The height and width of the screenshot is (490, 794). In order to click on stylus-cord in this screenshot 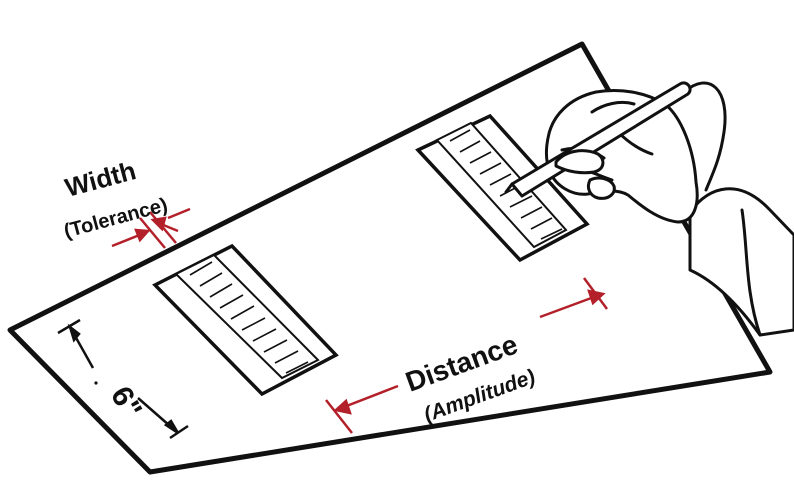, I will do `click(704, 136)`.